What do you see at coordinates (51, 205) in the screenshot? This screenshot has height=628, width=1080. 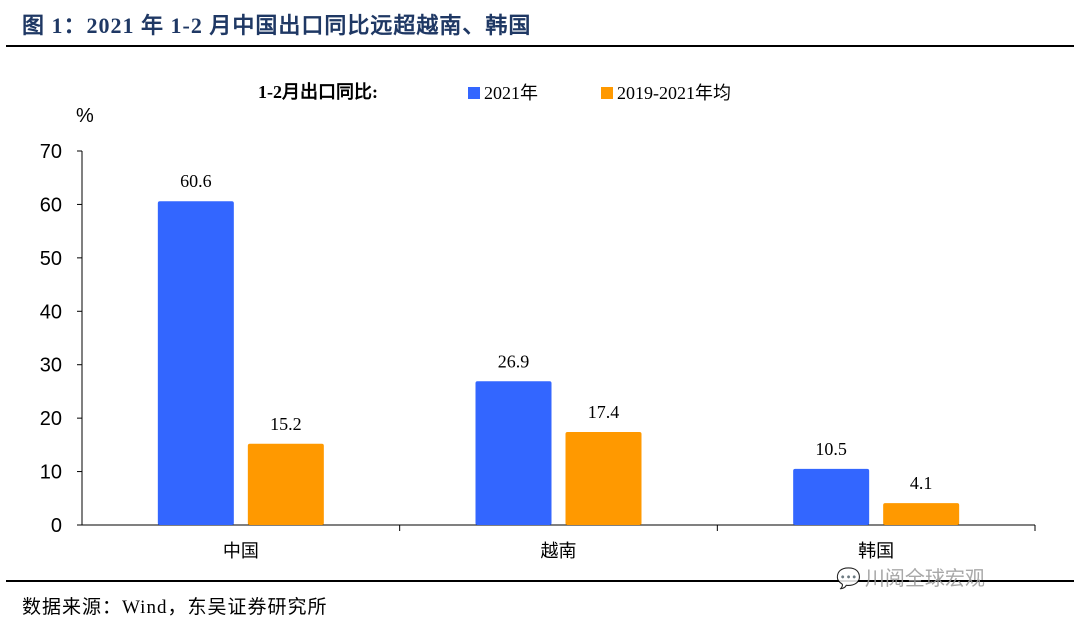 I see `y-tick-label: 60` at bounding box center [51, 205].